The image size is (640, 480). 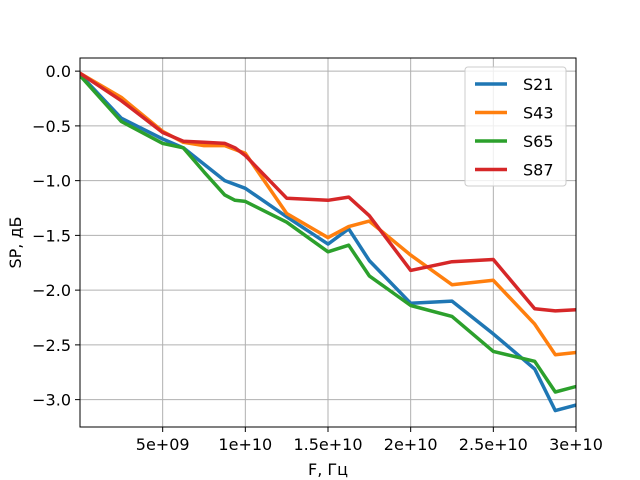 I want to click on x-tick-label: 5e+09, so click(x=163, y=444).